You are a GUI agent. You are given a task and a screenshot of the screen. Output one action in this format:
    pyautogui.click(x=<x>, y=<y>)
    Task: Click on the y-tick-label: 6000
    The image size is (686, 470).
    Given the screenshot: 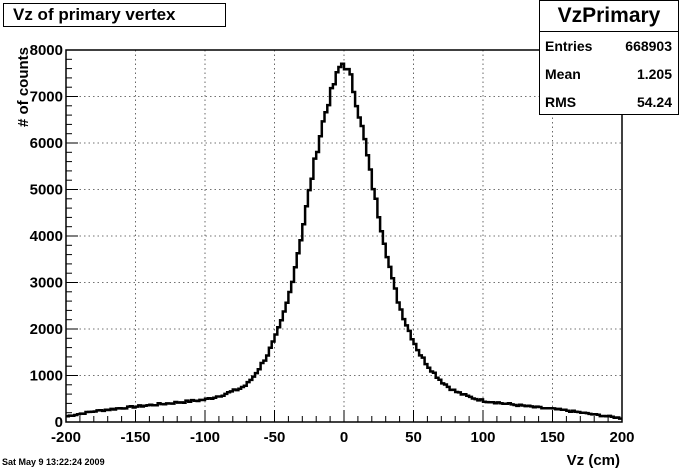 What is the action you would take?
    pyautogui.click(x=46, y=143)
    